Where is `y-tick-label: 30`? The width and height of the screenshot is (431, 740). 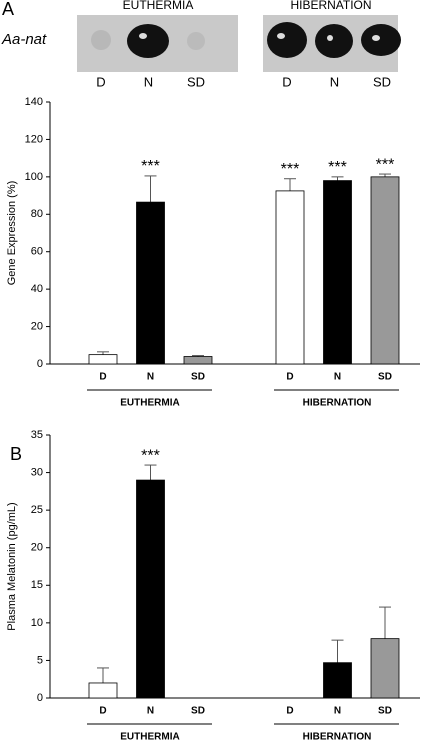 y-tick-label: 30 is located at coordinates (37, 472).